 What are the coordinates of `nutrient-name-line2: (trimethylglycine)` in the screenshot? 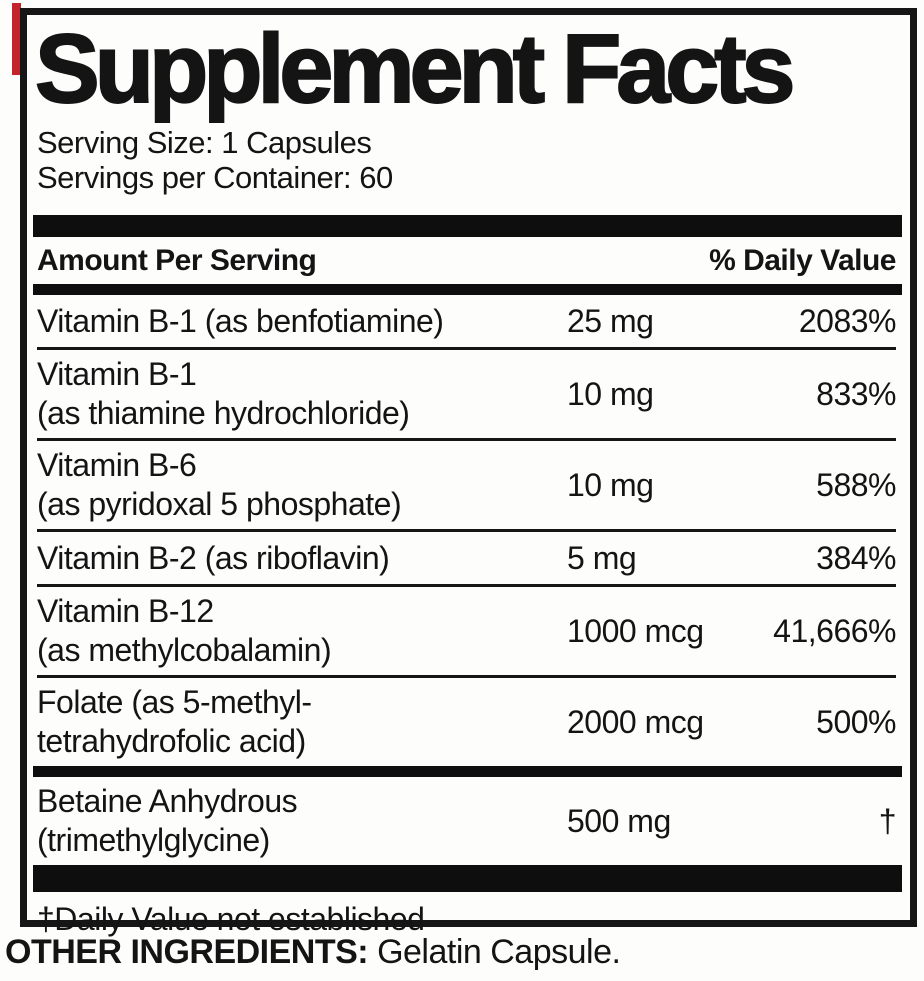 It's located at (153, 840).